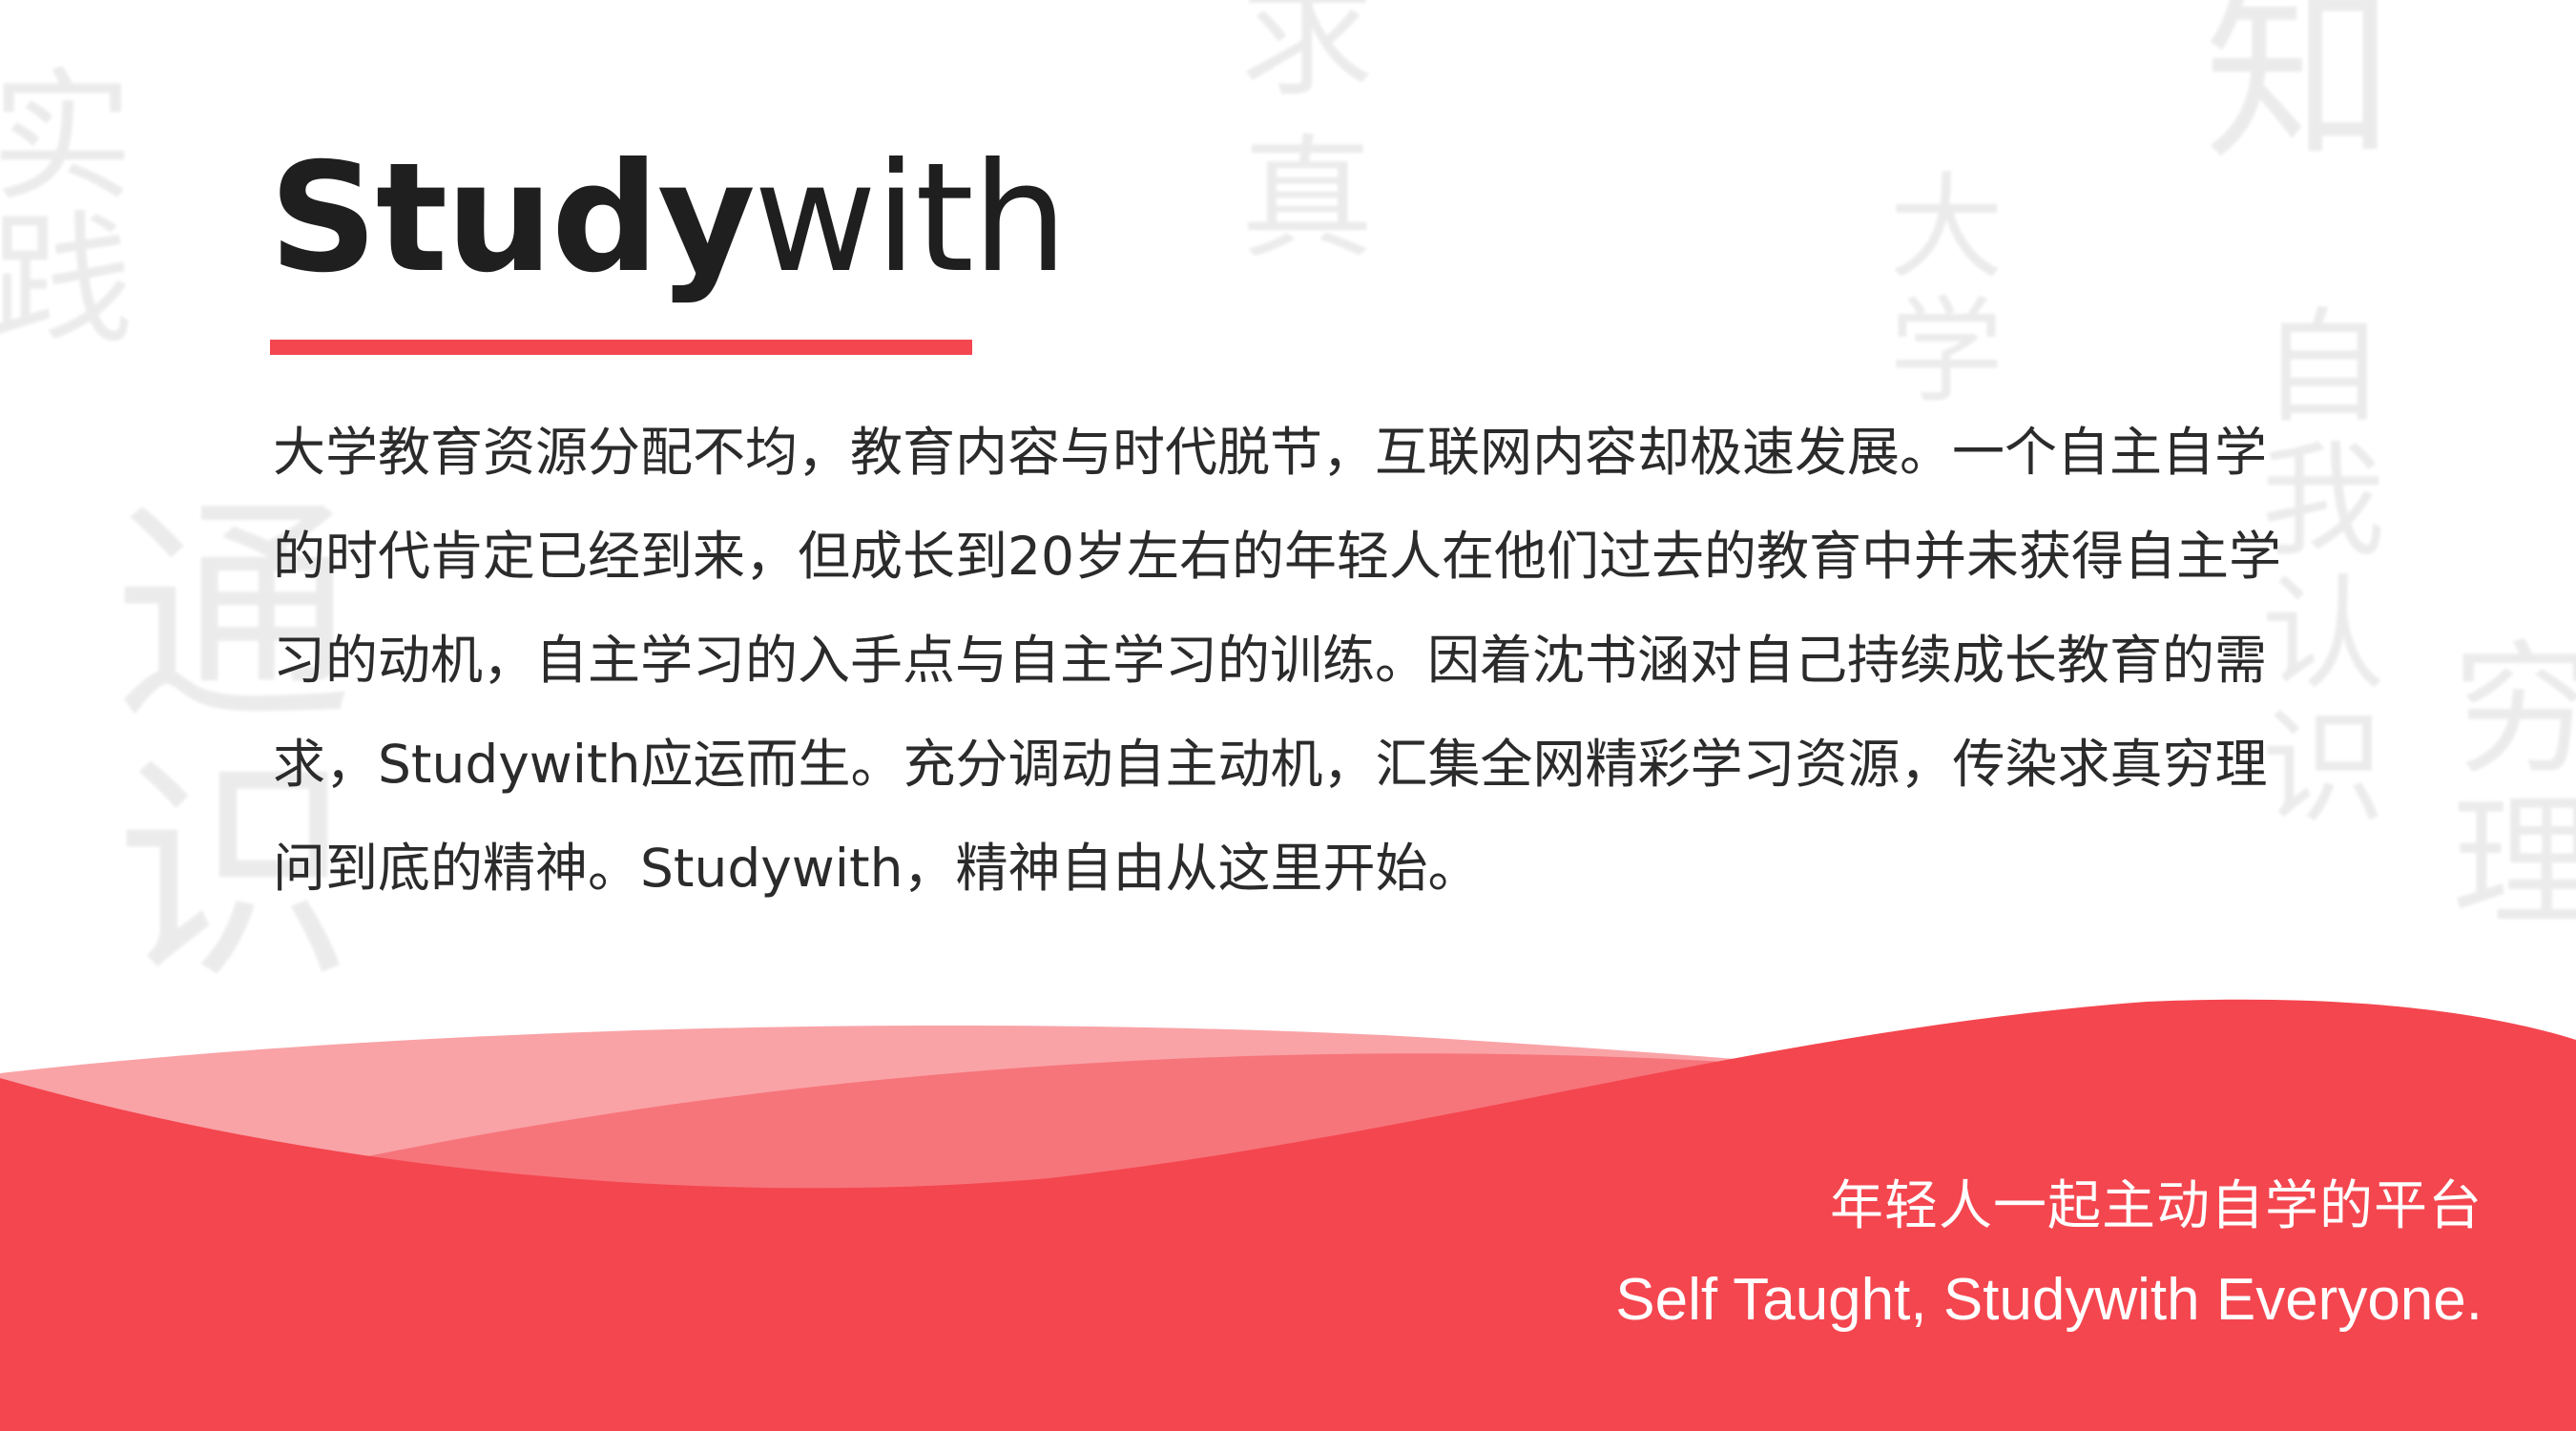 The width and height of the screenshot is (2576, 1431). Describe the element at coordinates (2323, 367) in the screenshot. I see `bg-char-zi: 自` at that location.